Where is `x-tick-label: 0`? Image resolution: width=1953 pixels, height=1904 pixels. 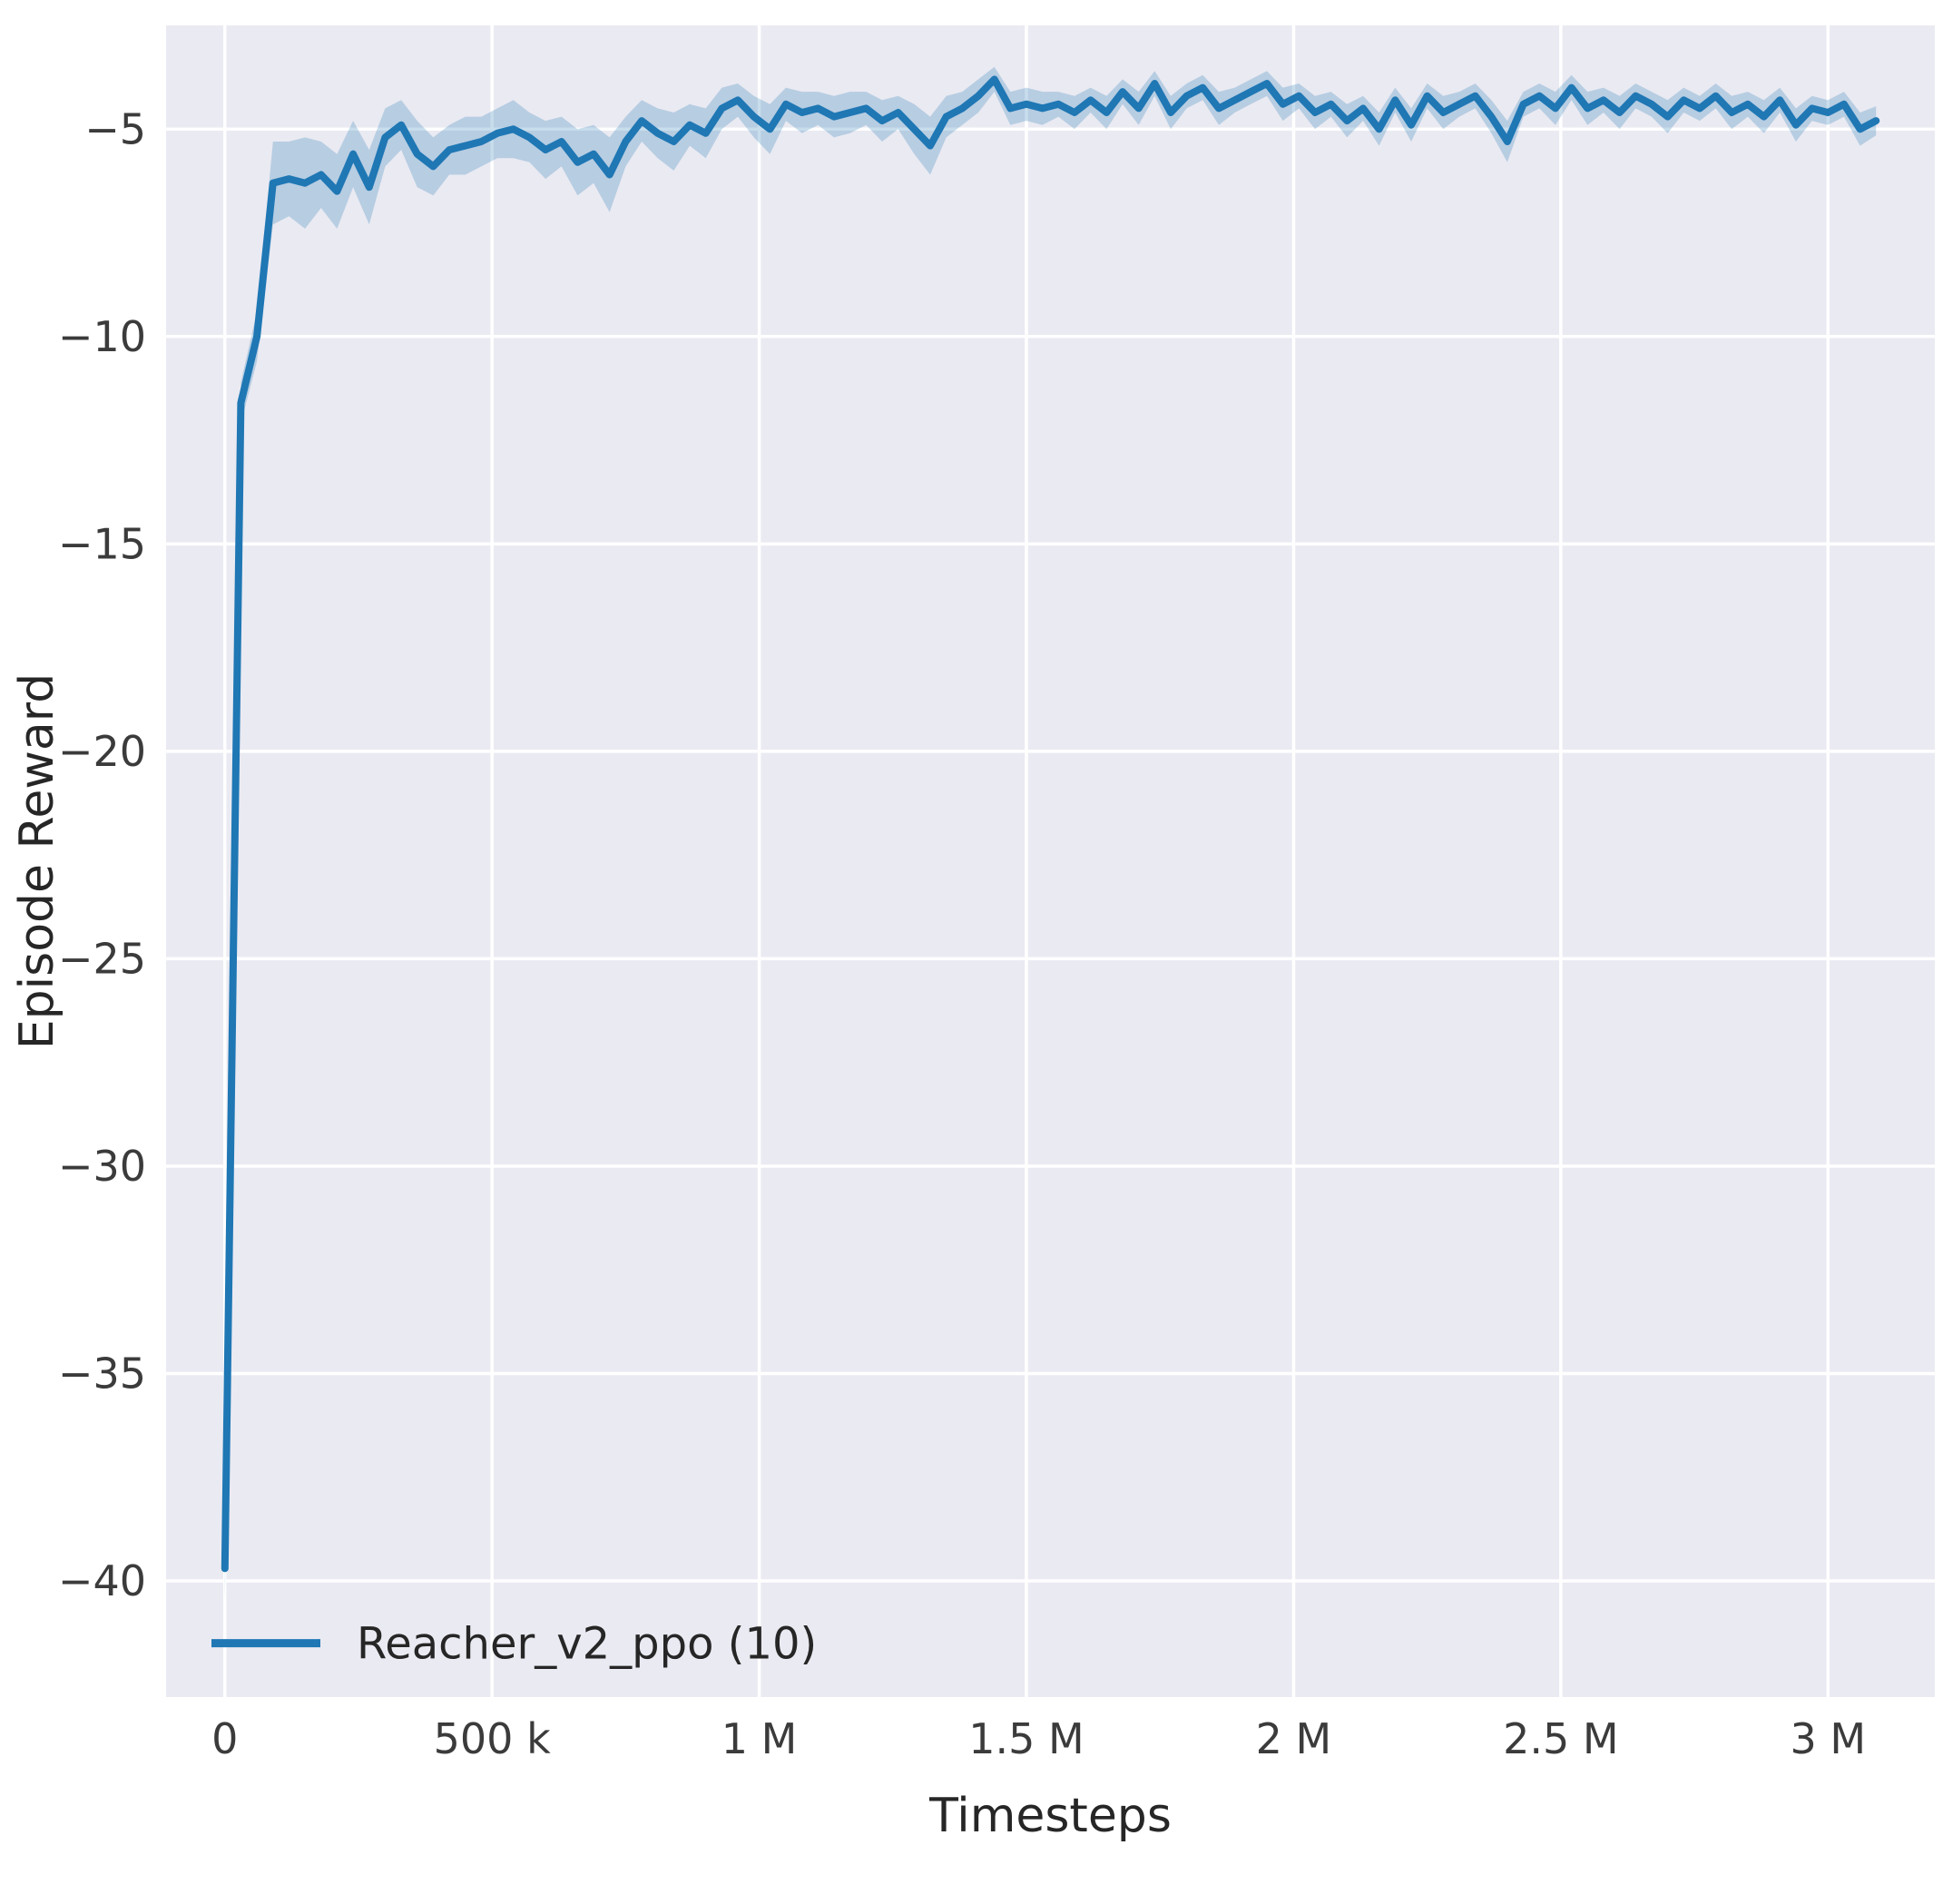
x-tick-label: 0 is located at coordinates (225, 1738).